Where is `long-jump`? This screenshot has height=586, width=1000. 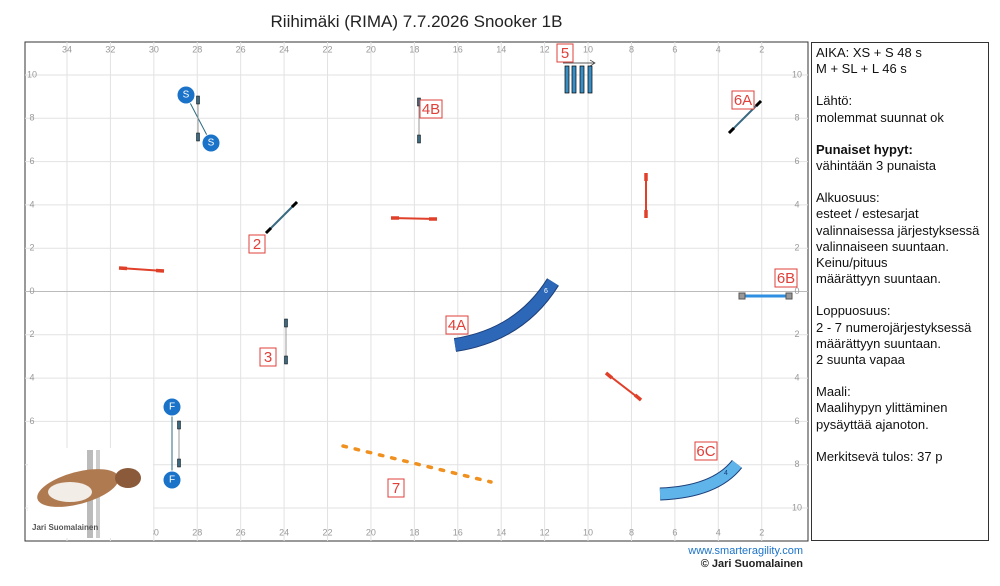 long-jump is located at coordinates (765, 296).